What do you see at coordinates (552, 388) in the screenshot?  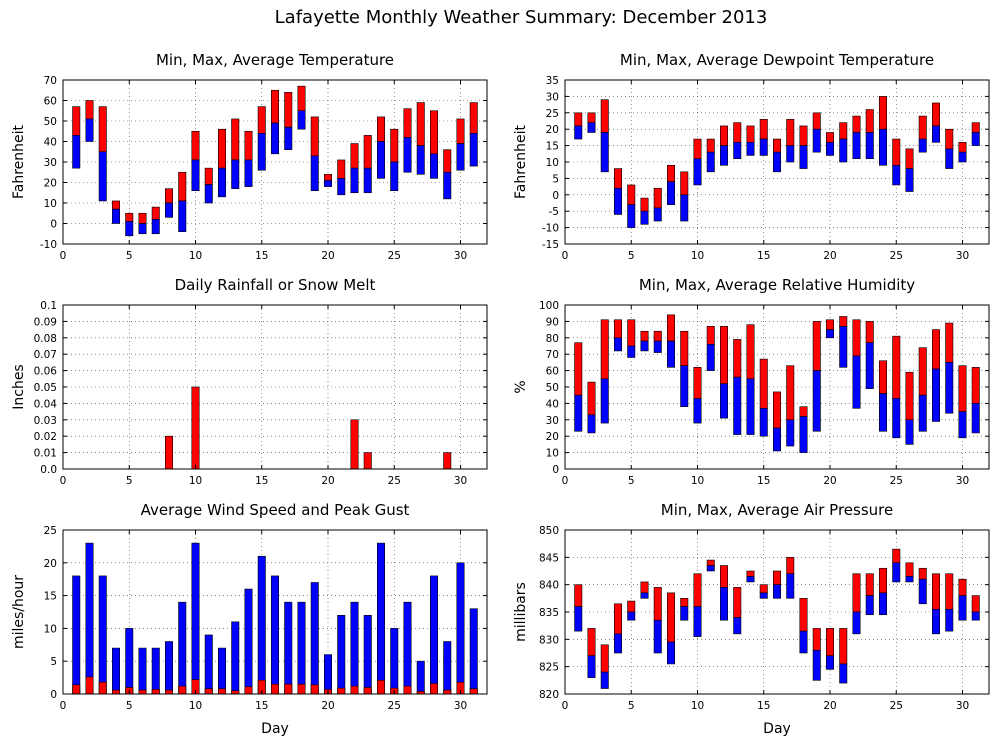 I see `y-tick-label: 50` at bounding box center [552, 388].